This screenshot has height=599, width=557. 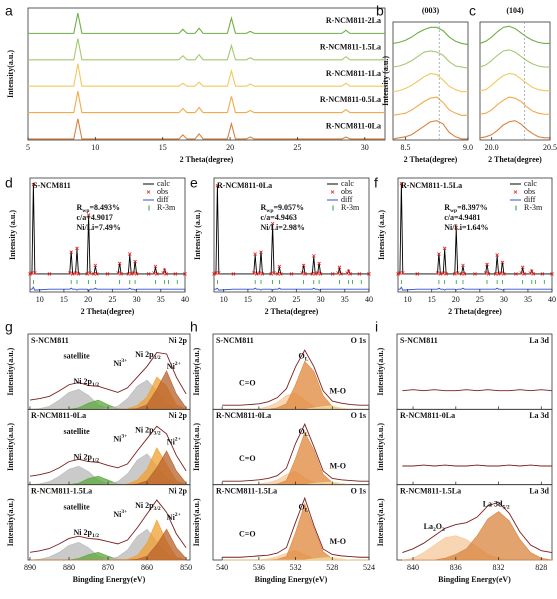 What do you see at coordinates (157, 358) in the screenshot?
I see `text-part: 3/2` at bounding box center [157, 358].